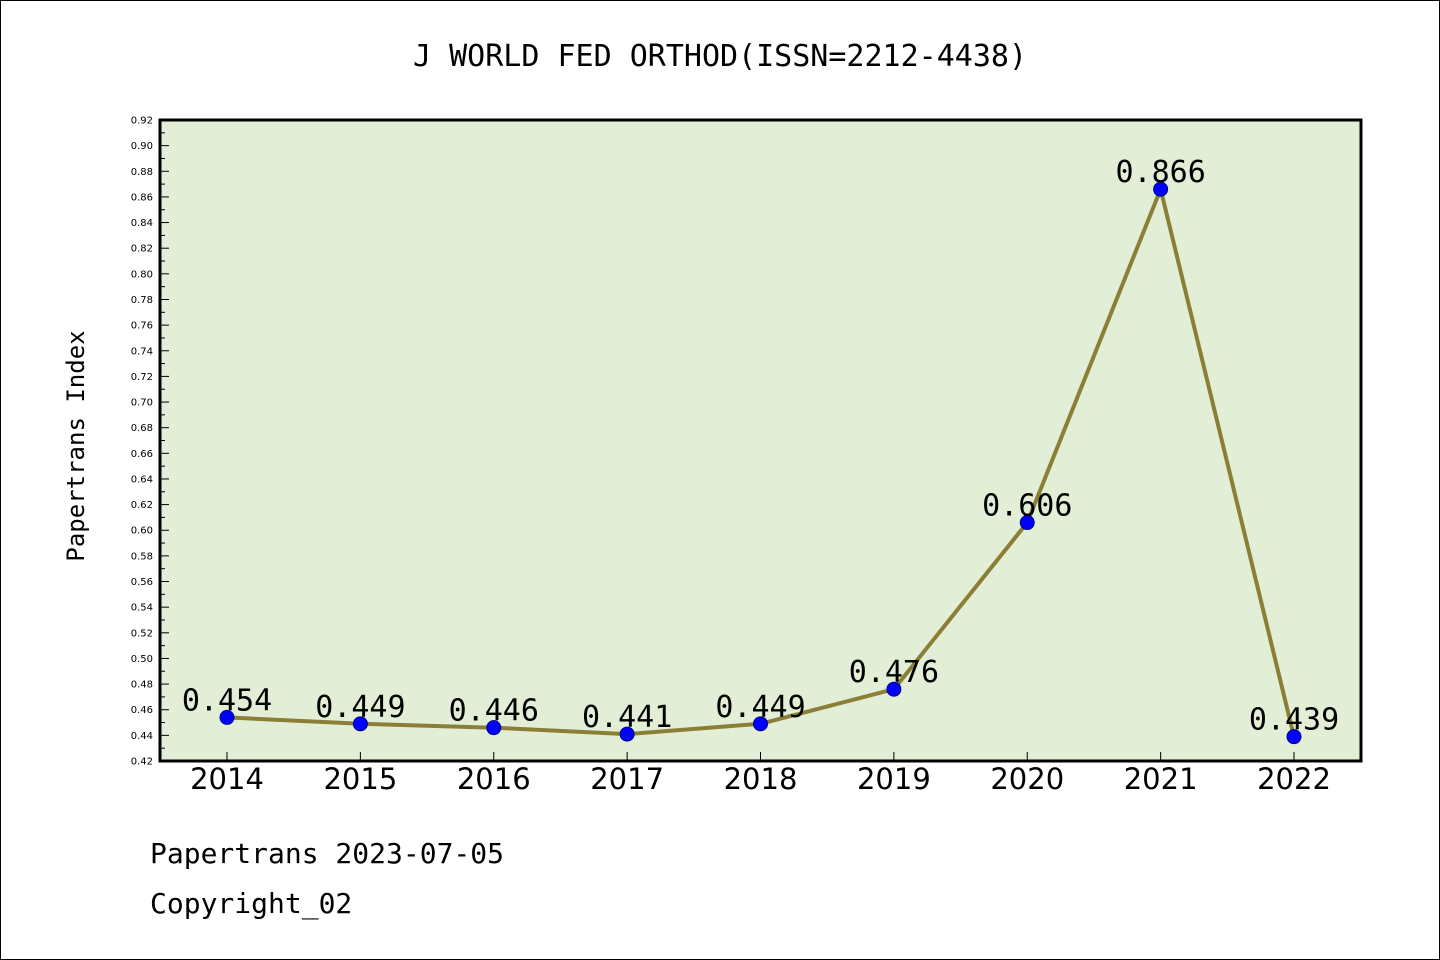 This screenshot has width=1440, height=960. Describe the element at coordinates (227, 717) in the screenshot. I see `data-point-2014` at that location.